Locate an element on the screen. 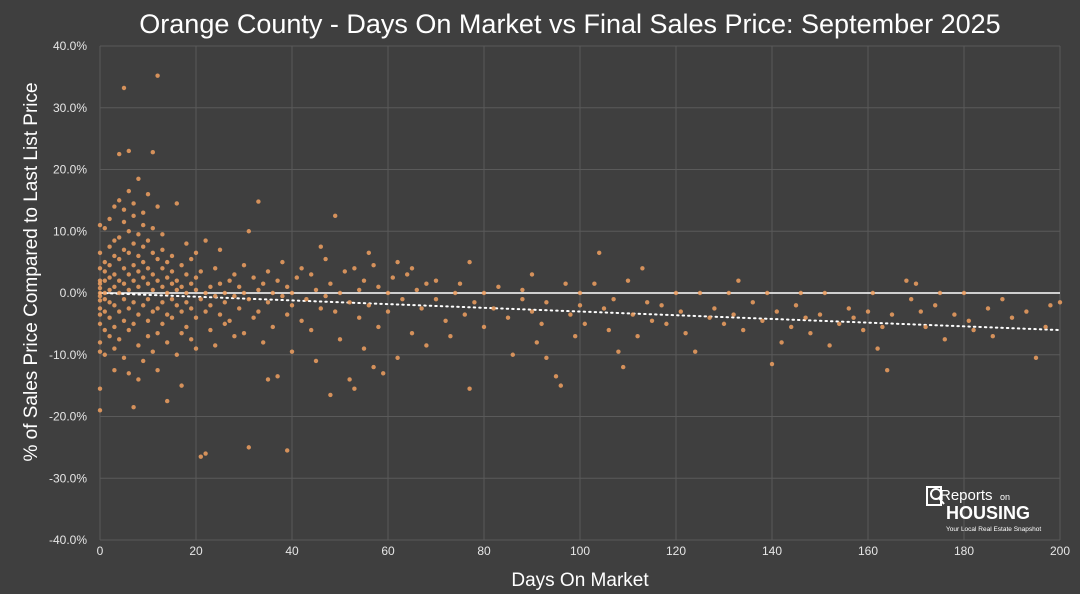 The image size is (1080, 594). logo-reports-text: Reports is located at coordinates (966, 495).